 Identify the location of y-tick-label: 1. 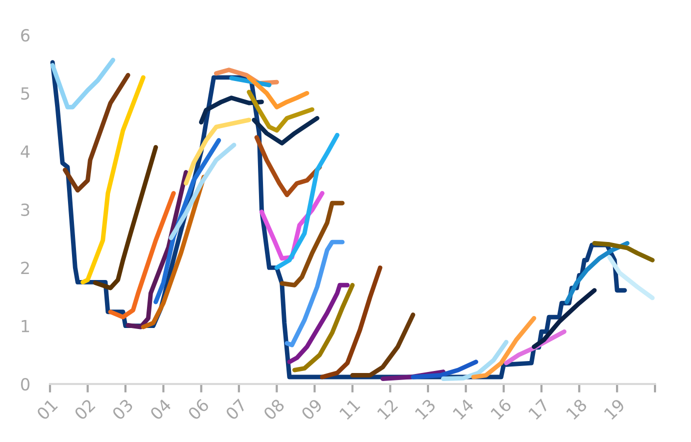
(26, 326).